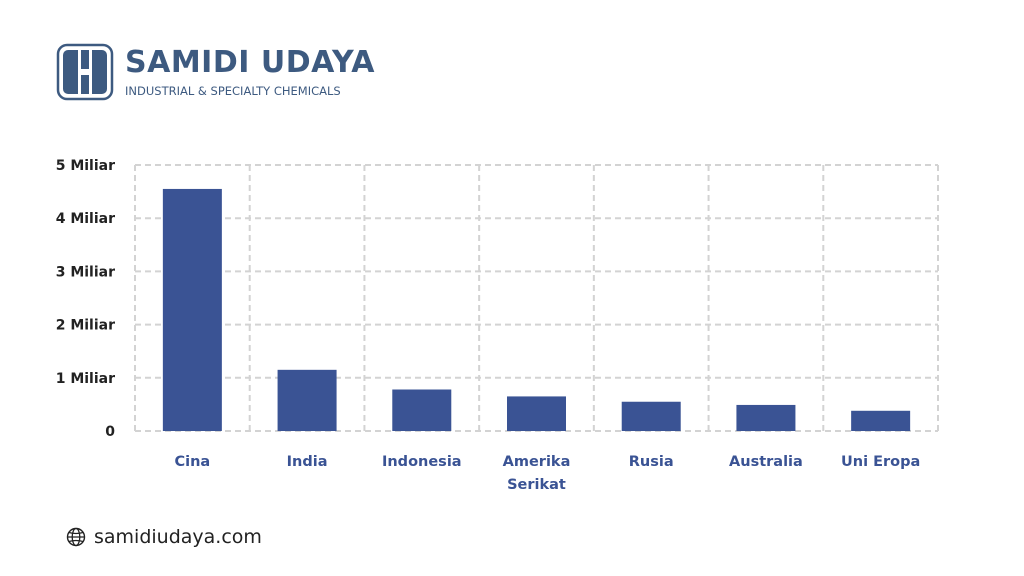  What do you see at coordinates (250, 62) in the screenshot?
I see `brand-name: SAMIDI UDAYA` at bounding box center [250, 62].